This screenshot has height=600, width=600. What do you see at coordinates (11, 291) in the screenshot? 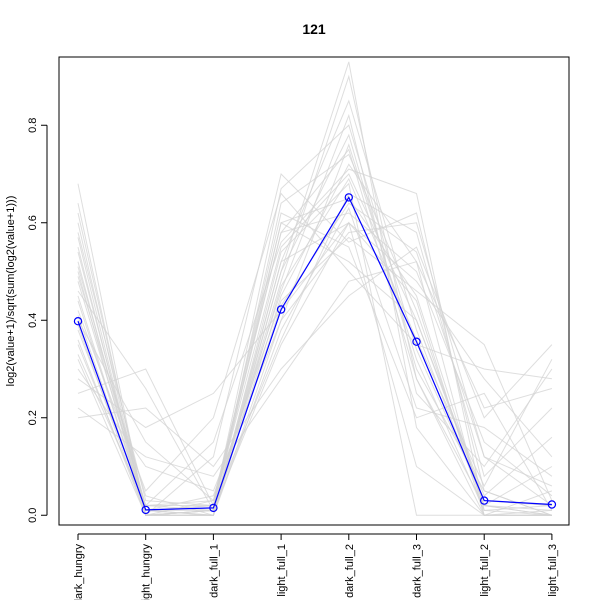
I see `y-axis-label: log2(value+1)/sqrt(sum(log2(value+1)))` at bounding box center [11, 291].